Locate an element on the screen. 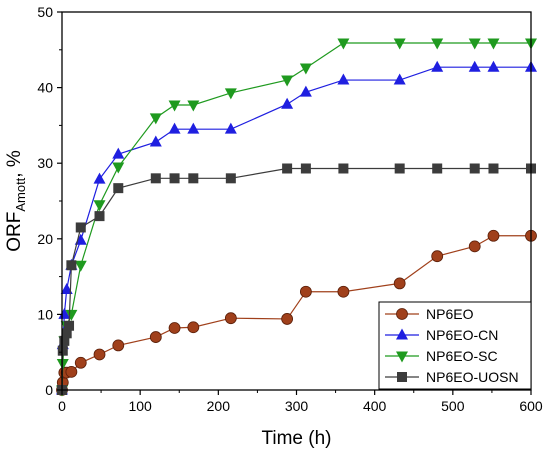  y-axis-title-subscript: Amott is located at coordinates (20, 194).